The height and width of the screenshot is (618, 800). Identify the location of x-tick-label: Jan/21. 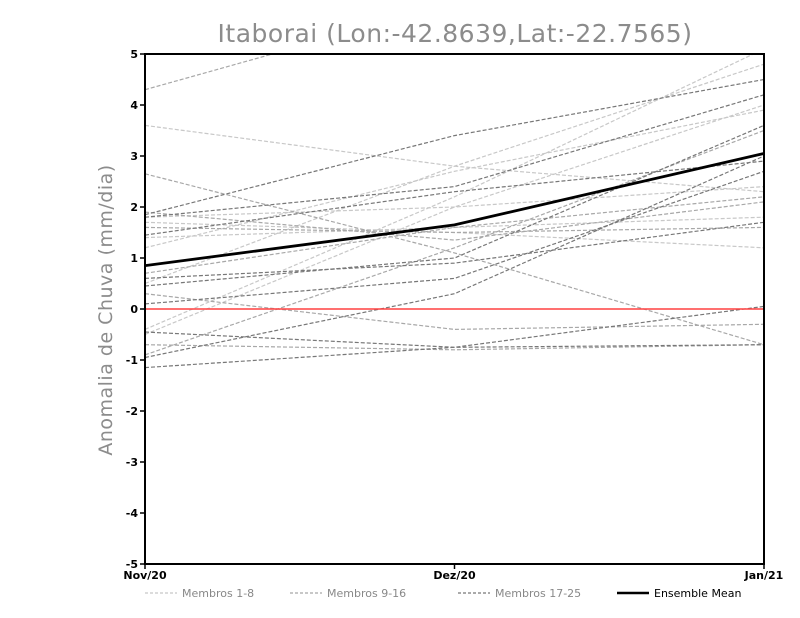
(764, 575).